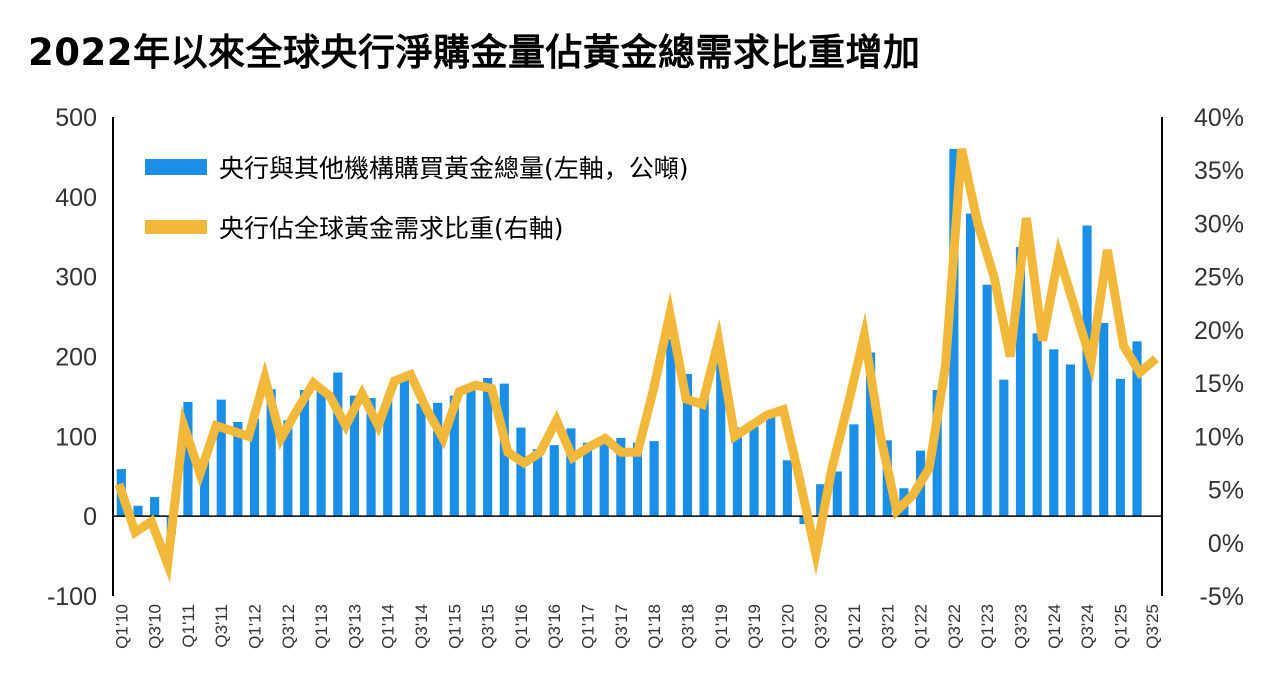  I want to click on x-tick-label: Q3'23, so click(1021, 626).